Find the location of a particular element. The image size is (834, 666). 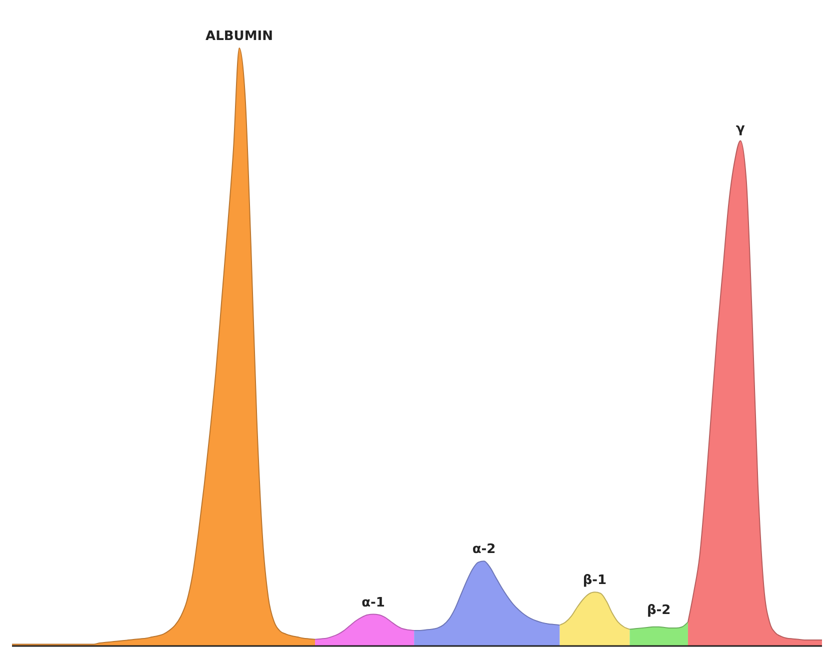

series-label: α-2 is located at coordinates (484, 550).